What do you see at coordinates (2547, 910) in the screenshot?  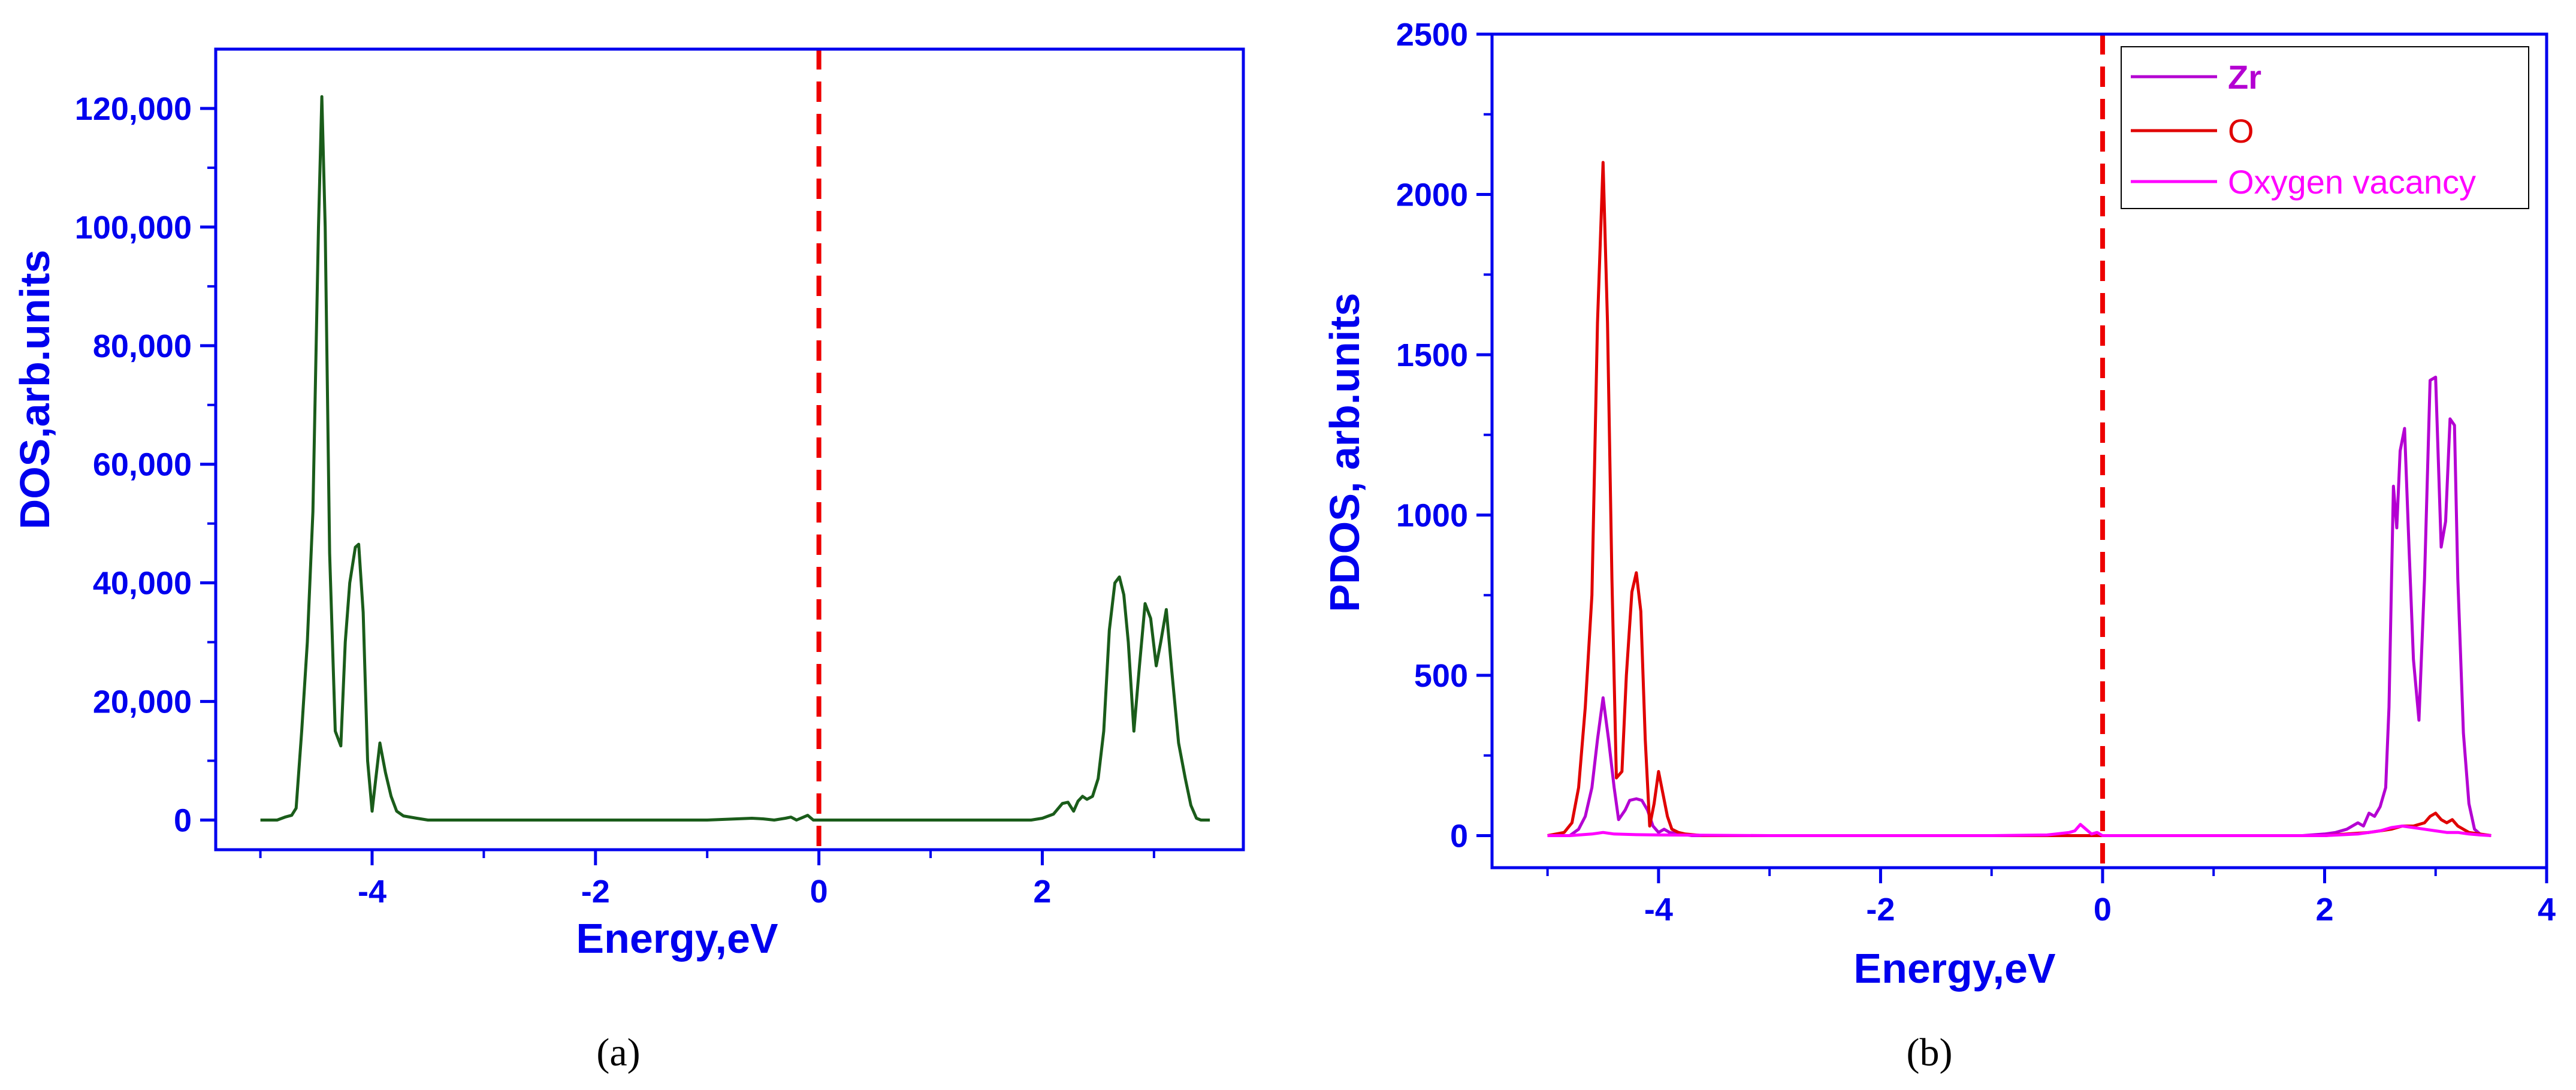 I see `x-tick-label: 4` at bounding box center [2547, 910].